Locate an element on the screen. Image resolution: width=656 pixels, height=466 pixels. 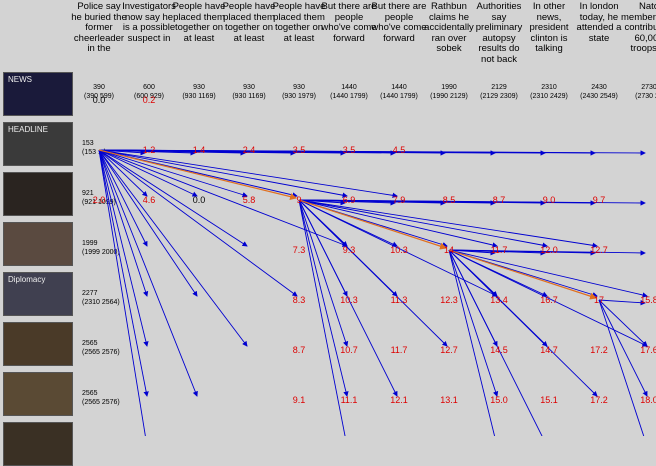
score-label: 11.7 is located at coordinates (399, 350).